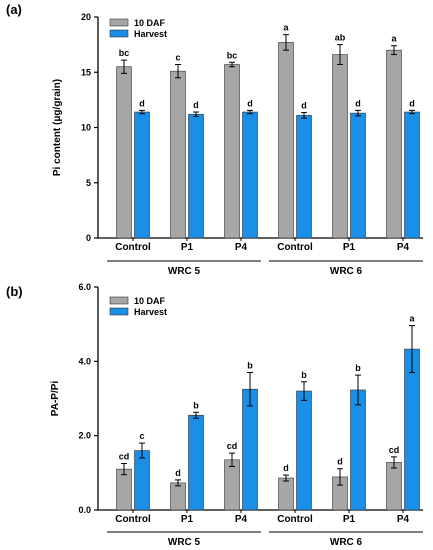  What do you see at coordinates (84, 361) in the screenshot?
I see `y-tick-label: 4.0` at bounding box center [84, 361].